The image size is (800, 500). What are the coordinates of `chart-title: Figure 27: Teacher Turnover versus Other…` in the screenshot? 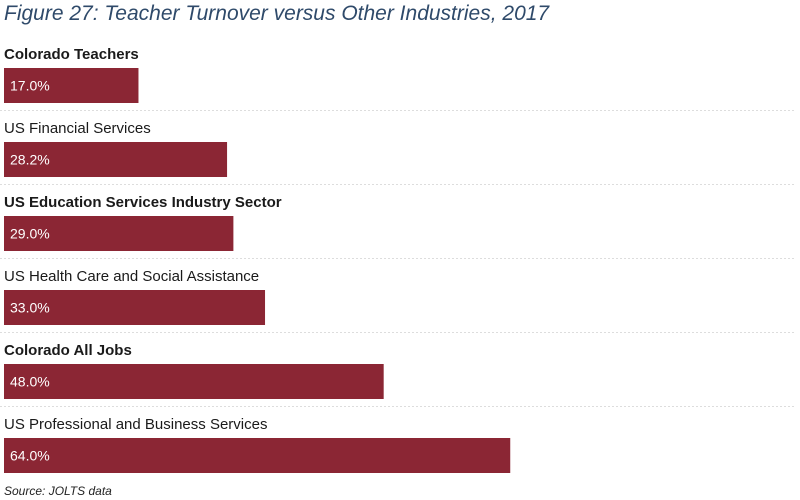 It's located at (277, 13).